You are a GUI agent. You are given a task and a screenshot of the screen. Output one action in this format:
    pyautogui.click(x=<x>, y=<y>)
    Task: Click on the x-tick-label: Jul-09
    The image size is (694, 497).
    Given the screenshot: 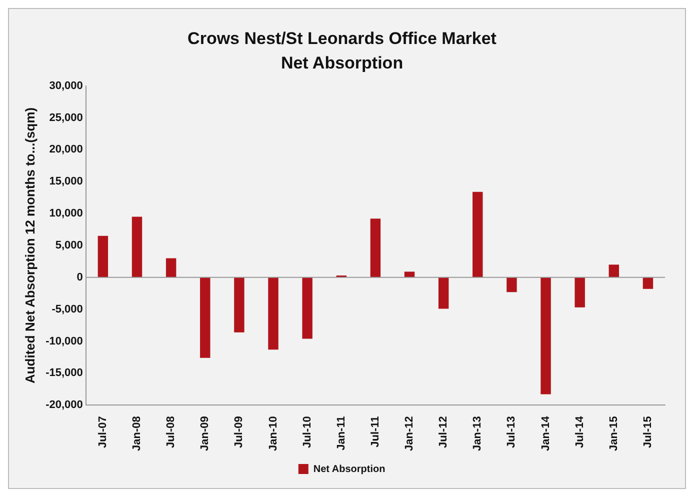 What is the action you would take?
    pyautogui.click(x=239, y=432)
    